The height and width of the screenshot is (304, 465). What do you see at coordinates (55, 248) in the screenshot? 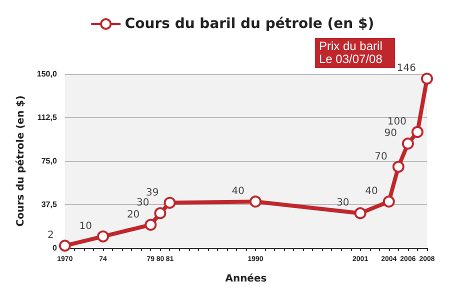
I see `y-tick-label: 0` at bounding box center [55, 248].